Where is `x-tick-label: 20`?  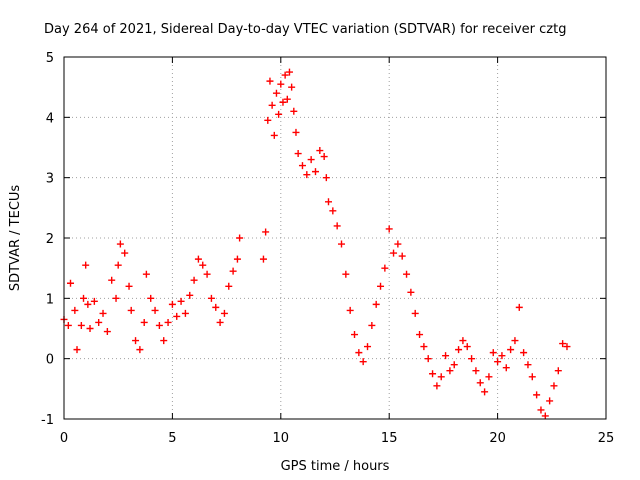 x-tick-label: 20 is located at coordinates (497, 438).